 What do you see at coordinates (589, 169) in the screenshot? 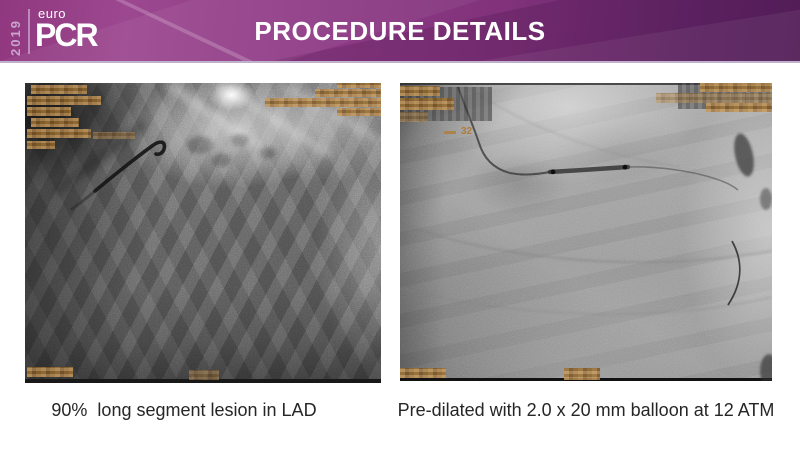
I see `balloon-catheter` at bounding box center [589, 169].